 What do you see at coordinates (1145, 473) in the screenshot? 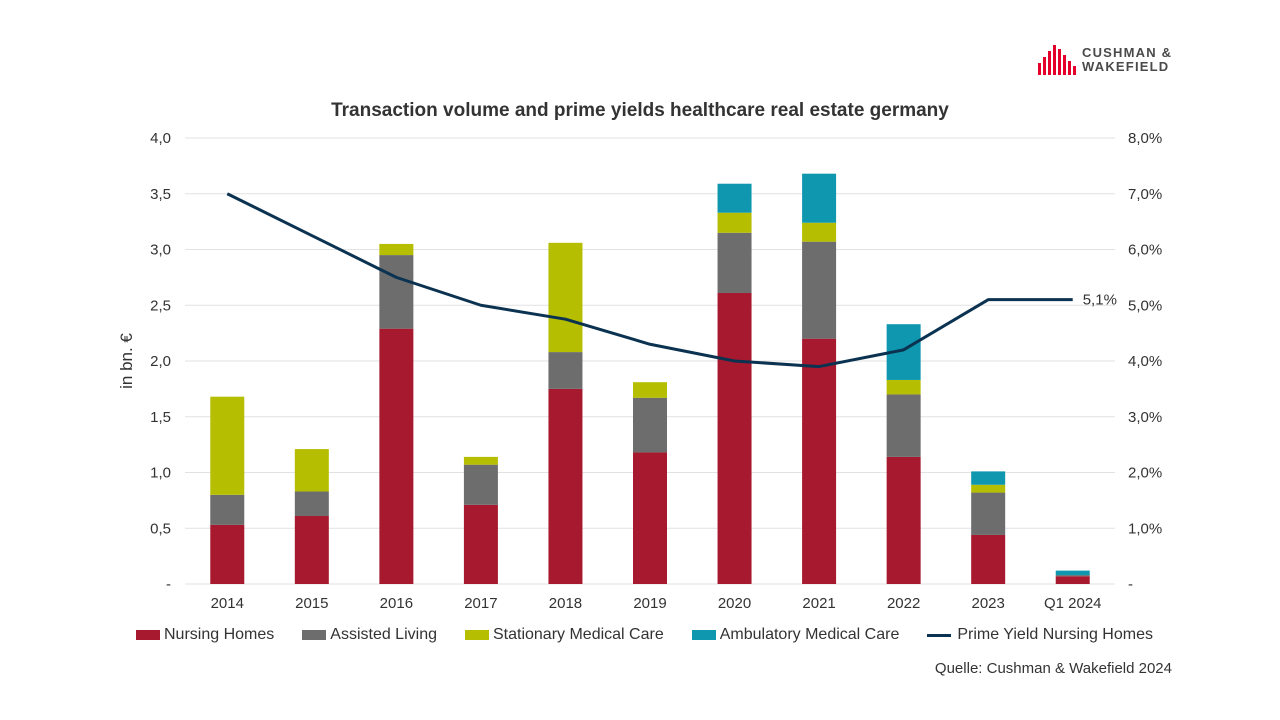
I see `y2-tick-label: 2,0%` at bounding box center [1145, 473].